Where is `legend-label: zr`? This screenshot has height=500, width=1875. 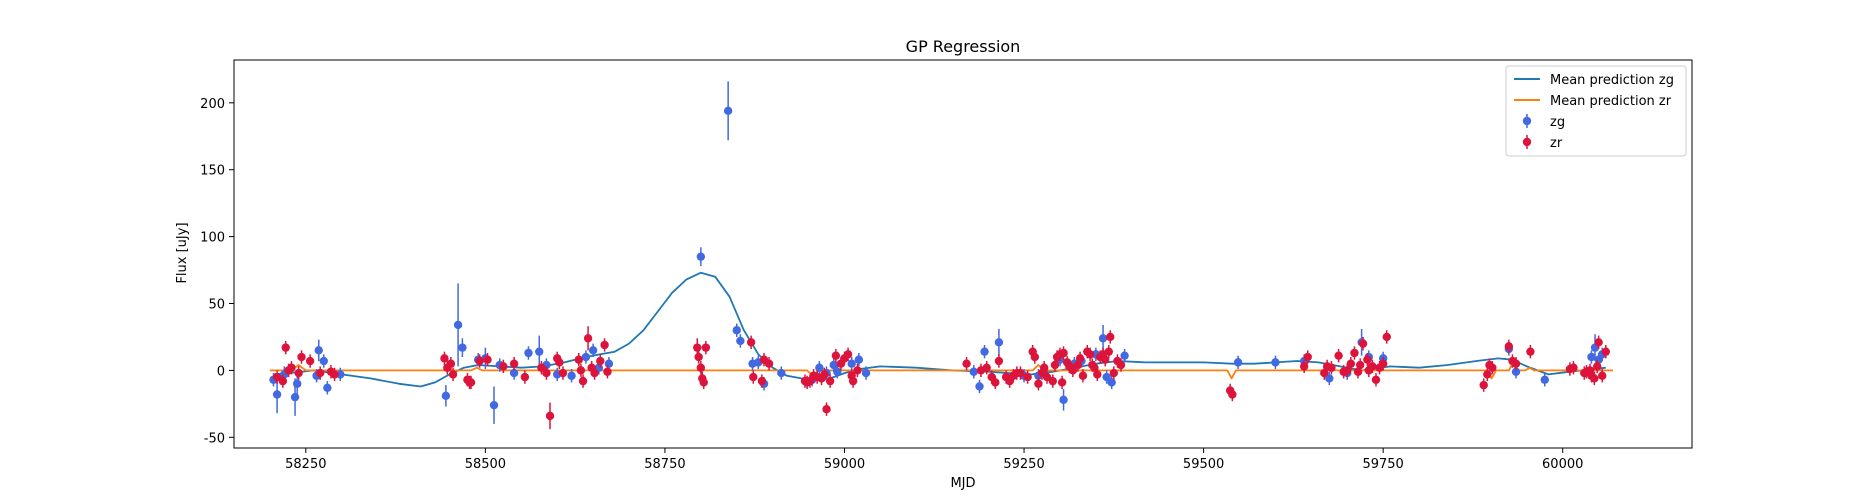 legend-label: zr is located at coordinates (1556, 143).